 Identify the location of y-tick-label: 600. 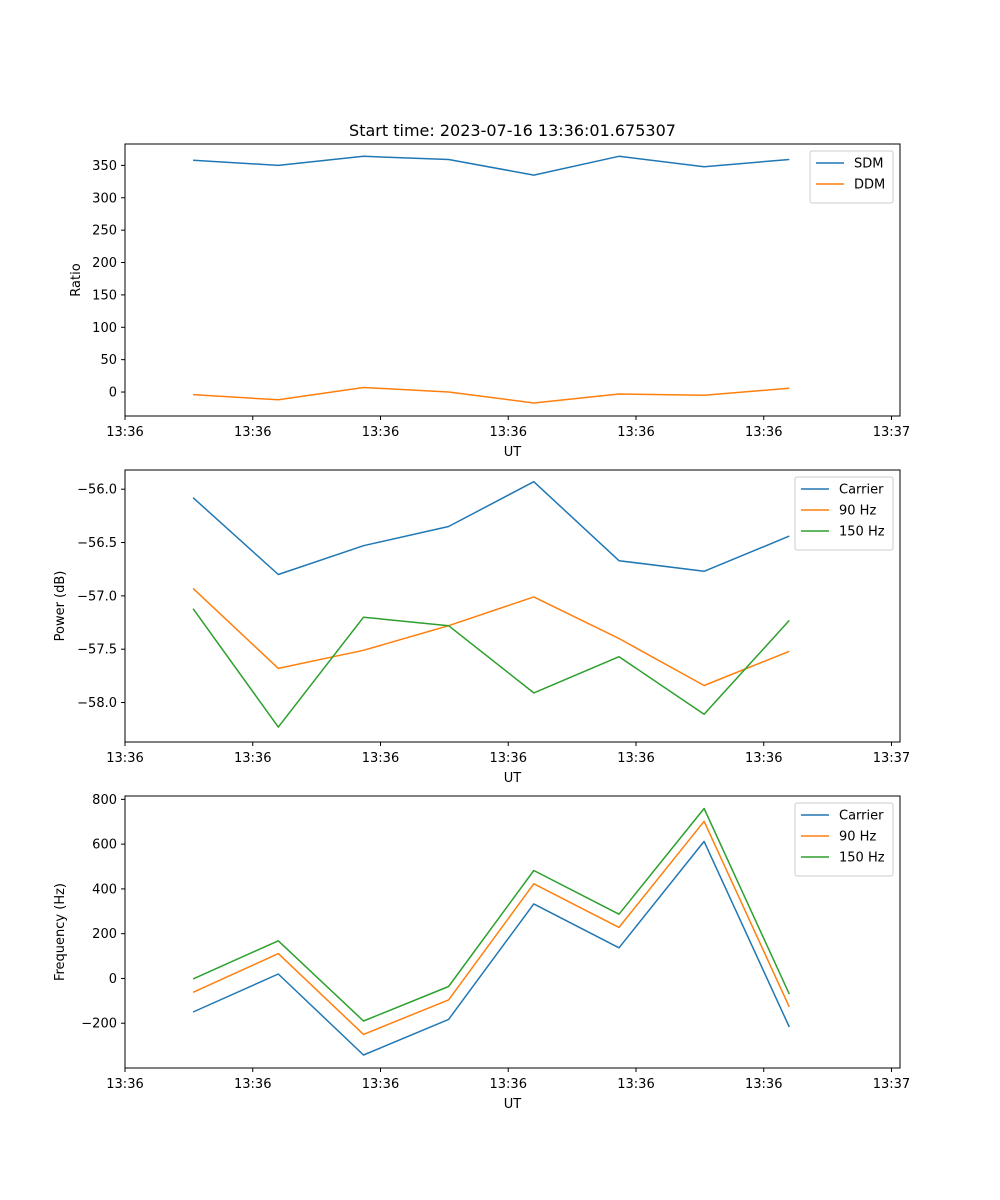
(104, 845).